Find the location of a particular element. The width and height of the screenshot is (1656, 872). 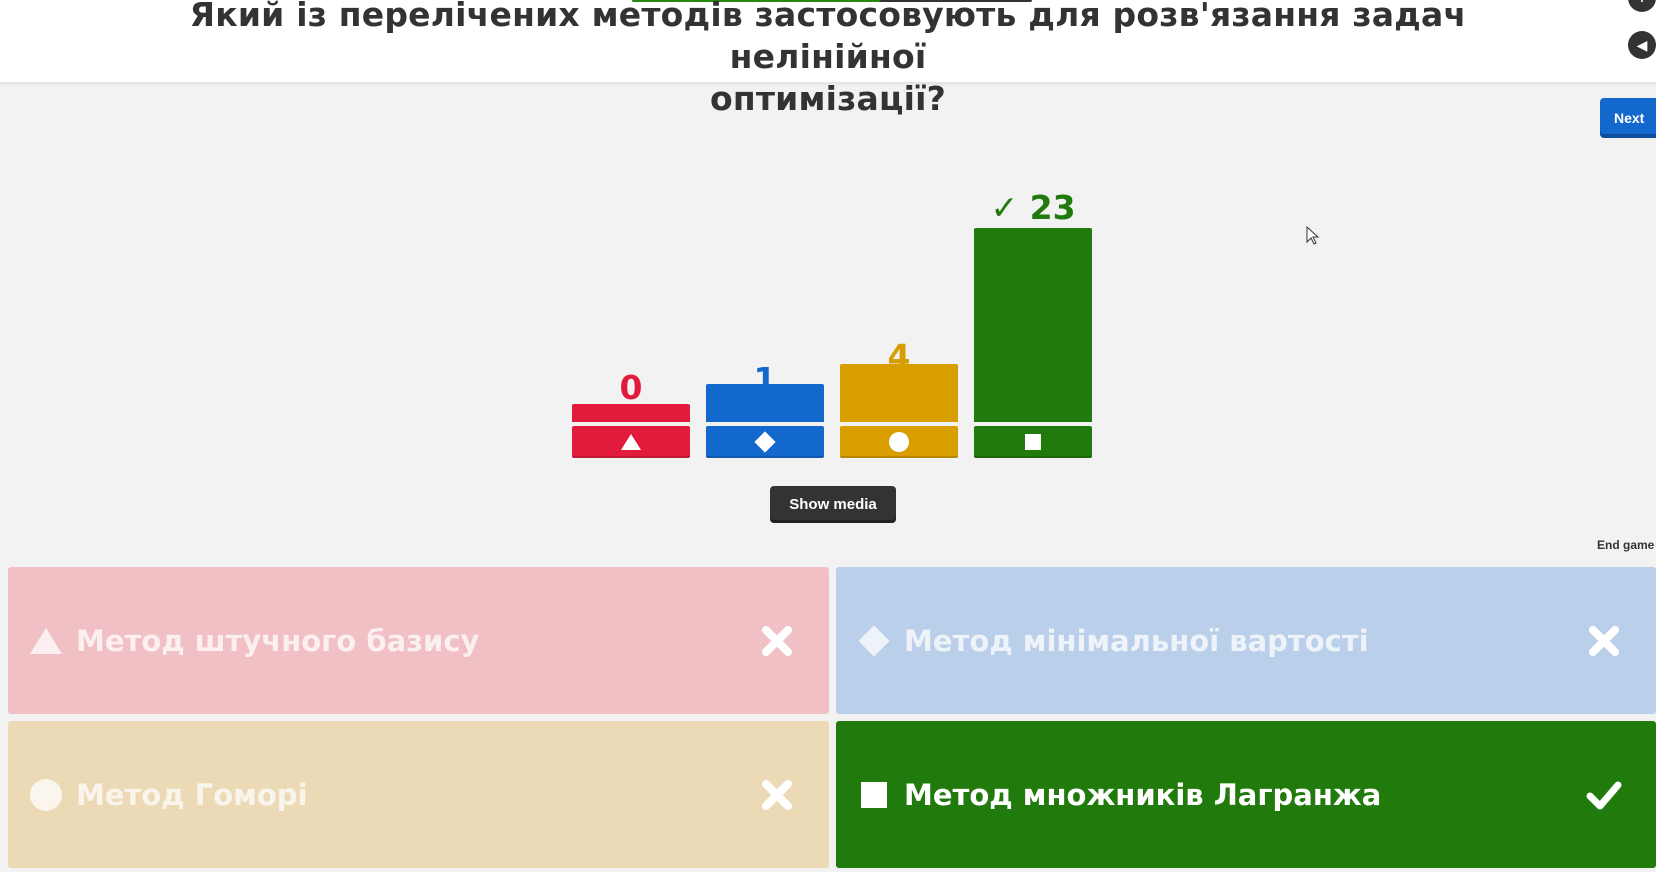

result-base-yellow is located at coordinates (899, 442).